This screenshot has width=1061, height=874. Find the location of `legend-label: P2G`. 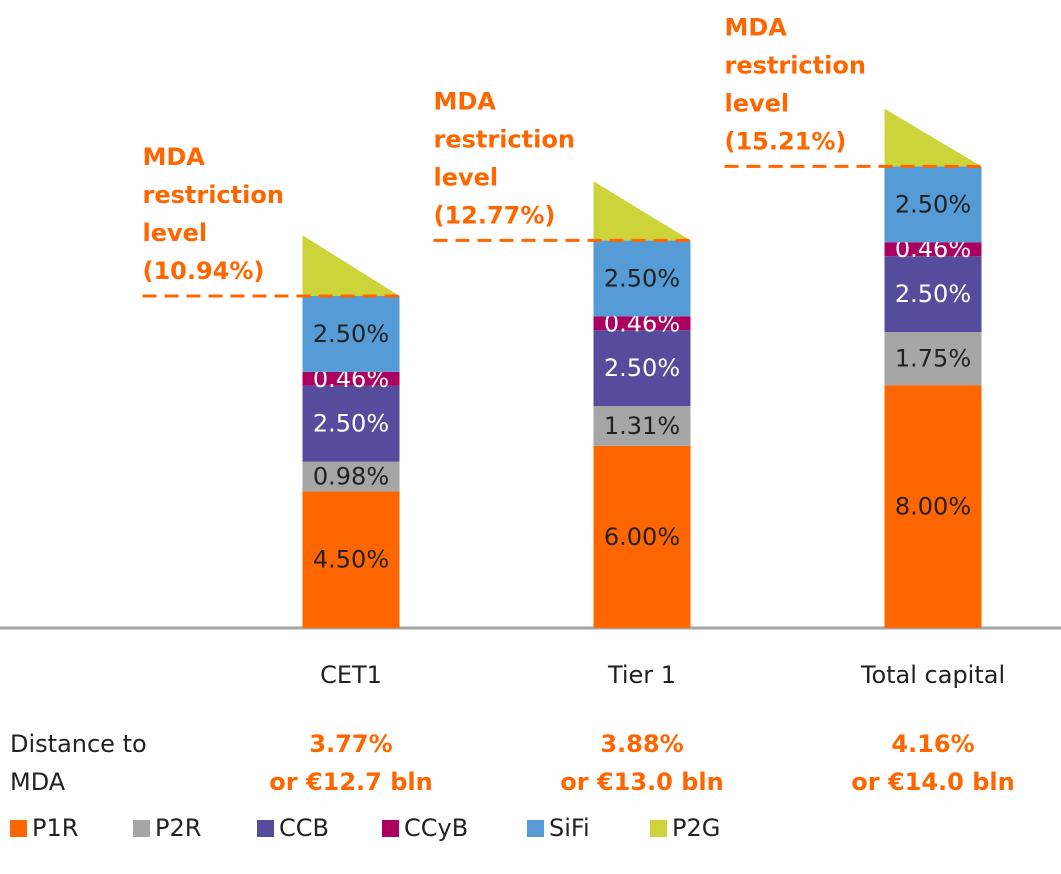

legend-label: P2G is located at coordinates (696, 828).